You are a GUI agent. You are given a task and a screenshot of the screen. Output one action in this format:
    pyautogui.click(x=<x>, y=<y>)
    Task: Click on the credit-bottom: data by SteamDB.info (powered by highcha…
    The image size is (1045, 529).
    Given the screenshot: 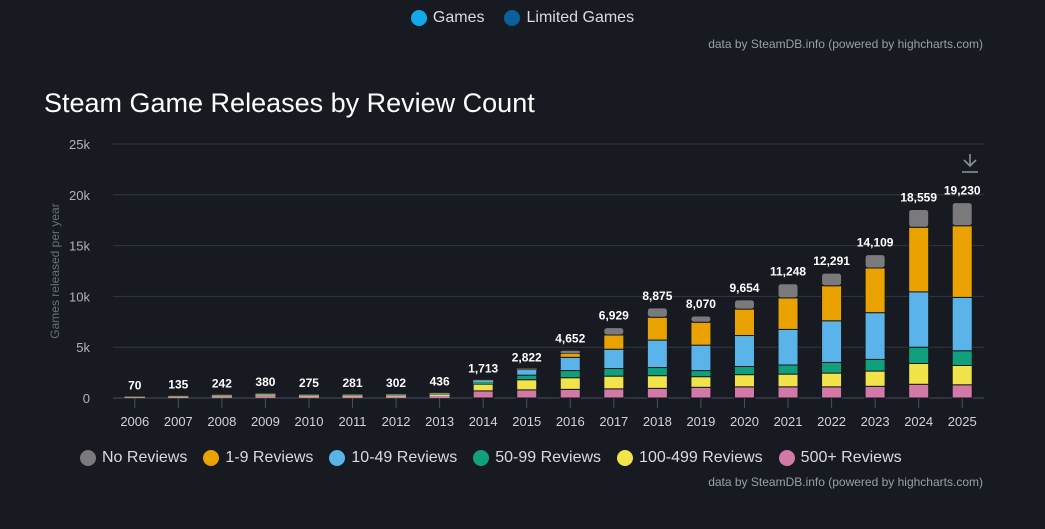 What is the action you would take?
    pyautogui.click(x=845, y=482)
    